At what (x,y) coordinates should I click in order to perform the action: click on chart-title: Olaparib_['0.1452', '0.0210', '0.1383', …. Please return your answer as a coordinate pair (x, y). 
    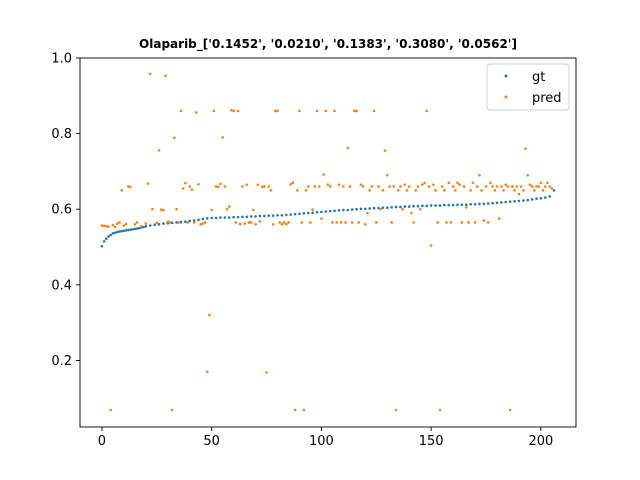
    Looking at the image, I should click on (328, 44).